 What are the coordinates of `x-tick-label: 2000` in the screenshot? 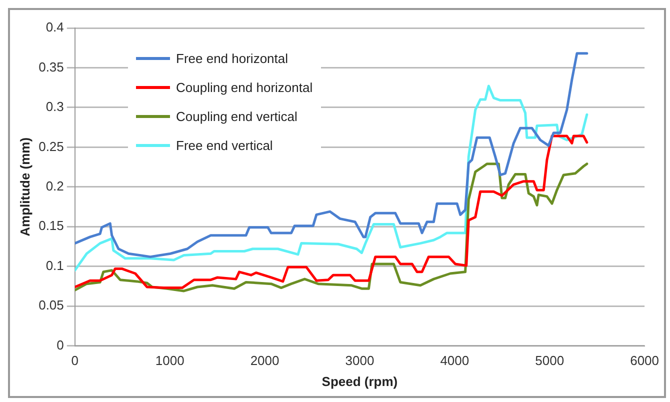 It's located at (265, 360).